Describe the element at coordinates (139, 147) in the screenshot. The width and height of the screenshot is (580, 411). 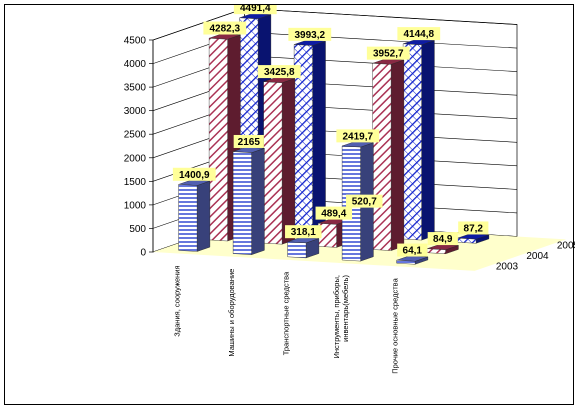
I see `y-axis-ticks: 0 500 1000 1500 2000 2500 3000 3500 4000 4500` at that location.